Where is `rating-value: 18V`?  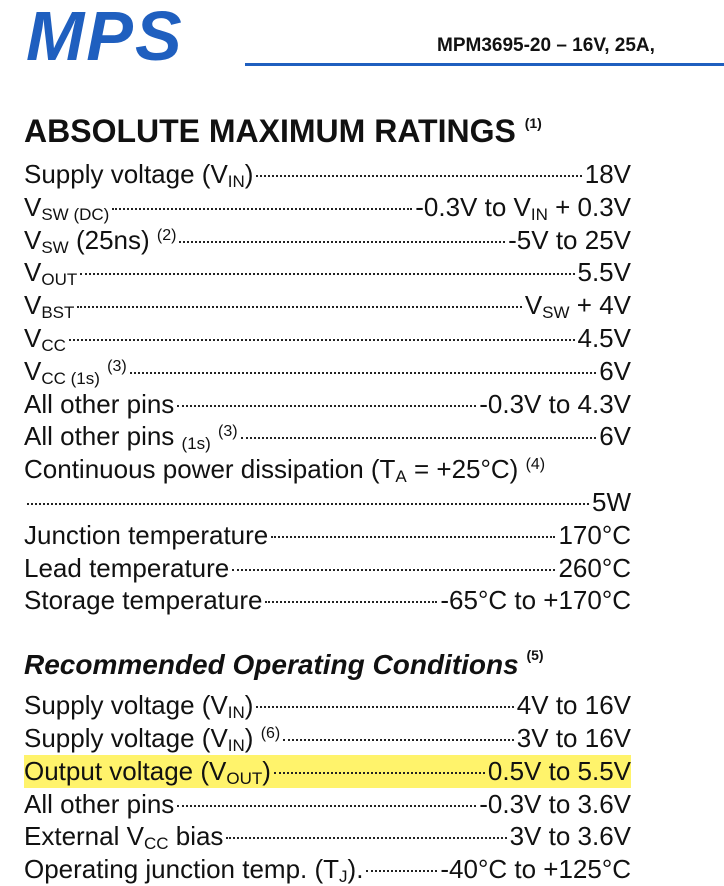
rating-value: 18V is located at coordinates (608, 174).